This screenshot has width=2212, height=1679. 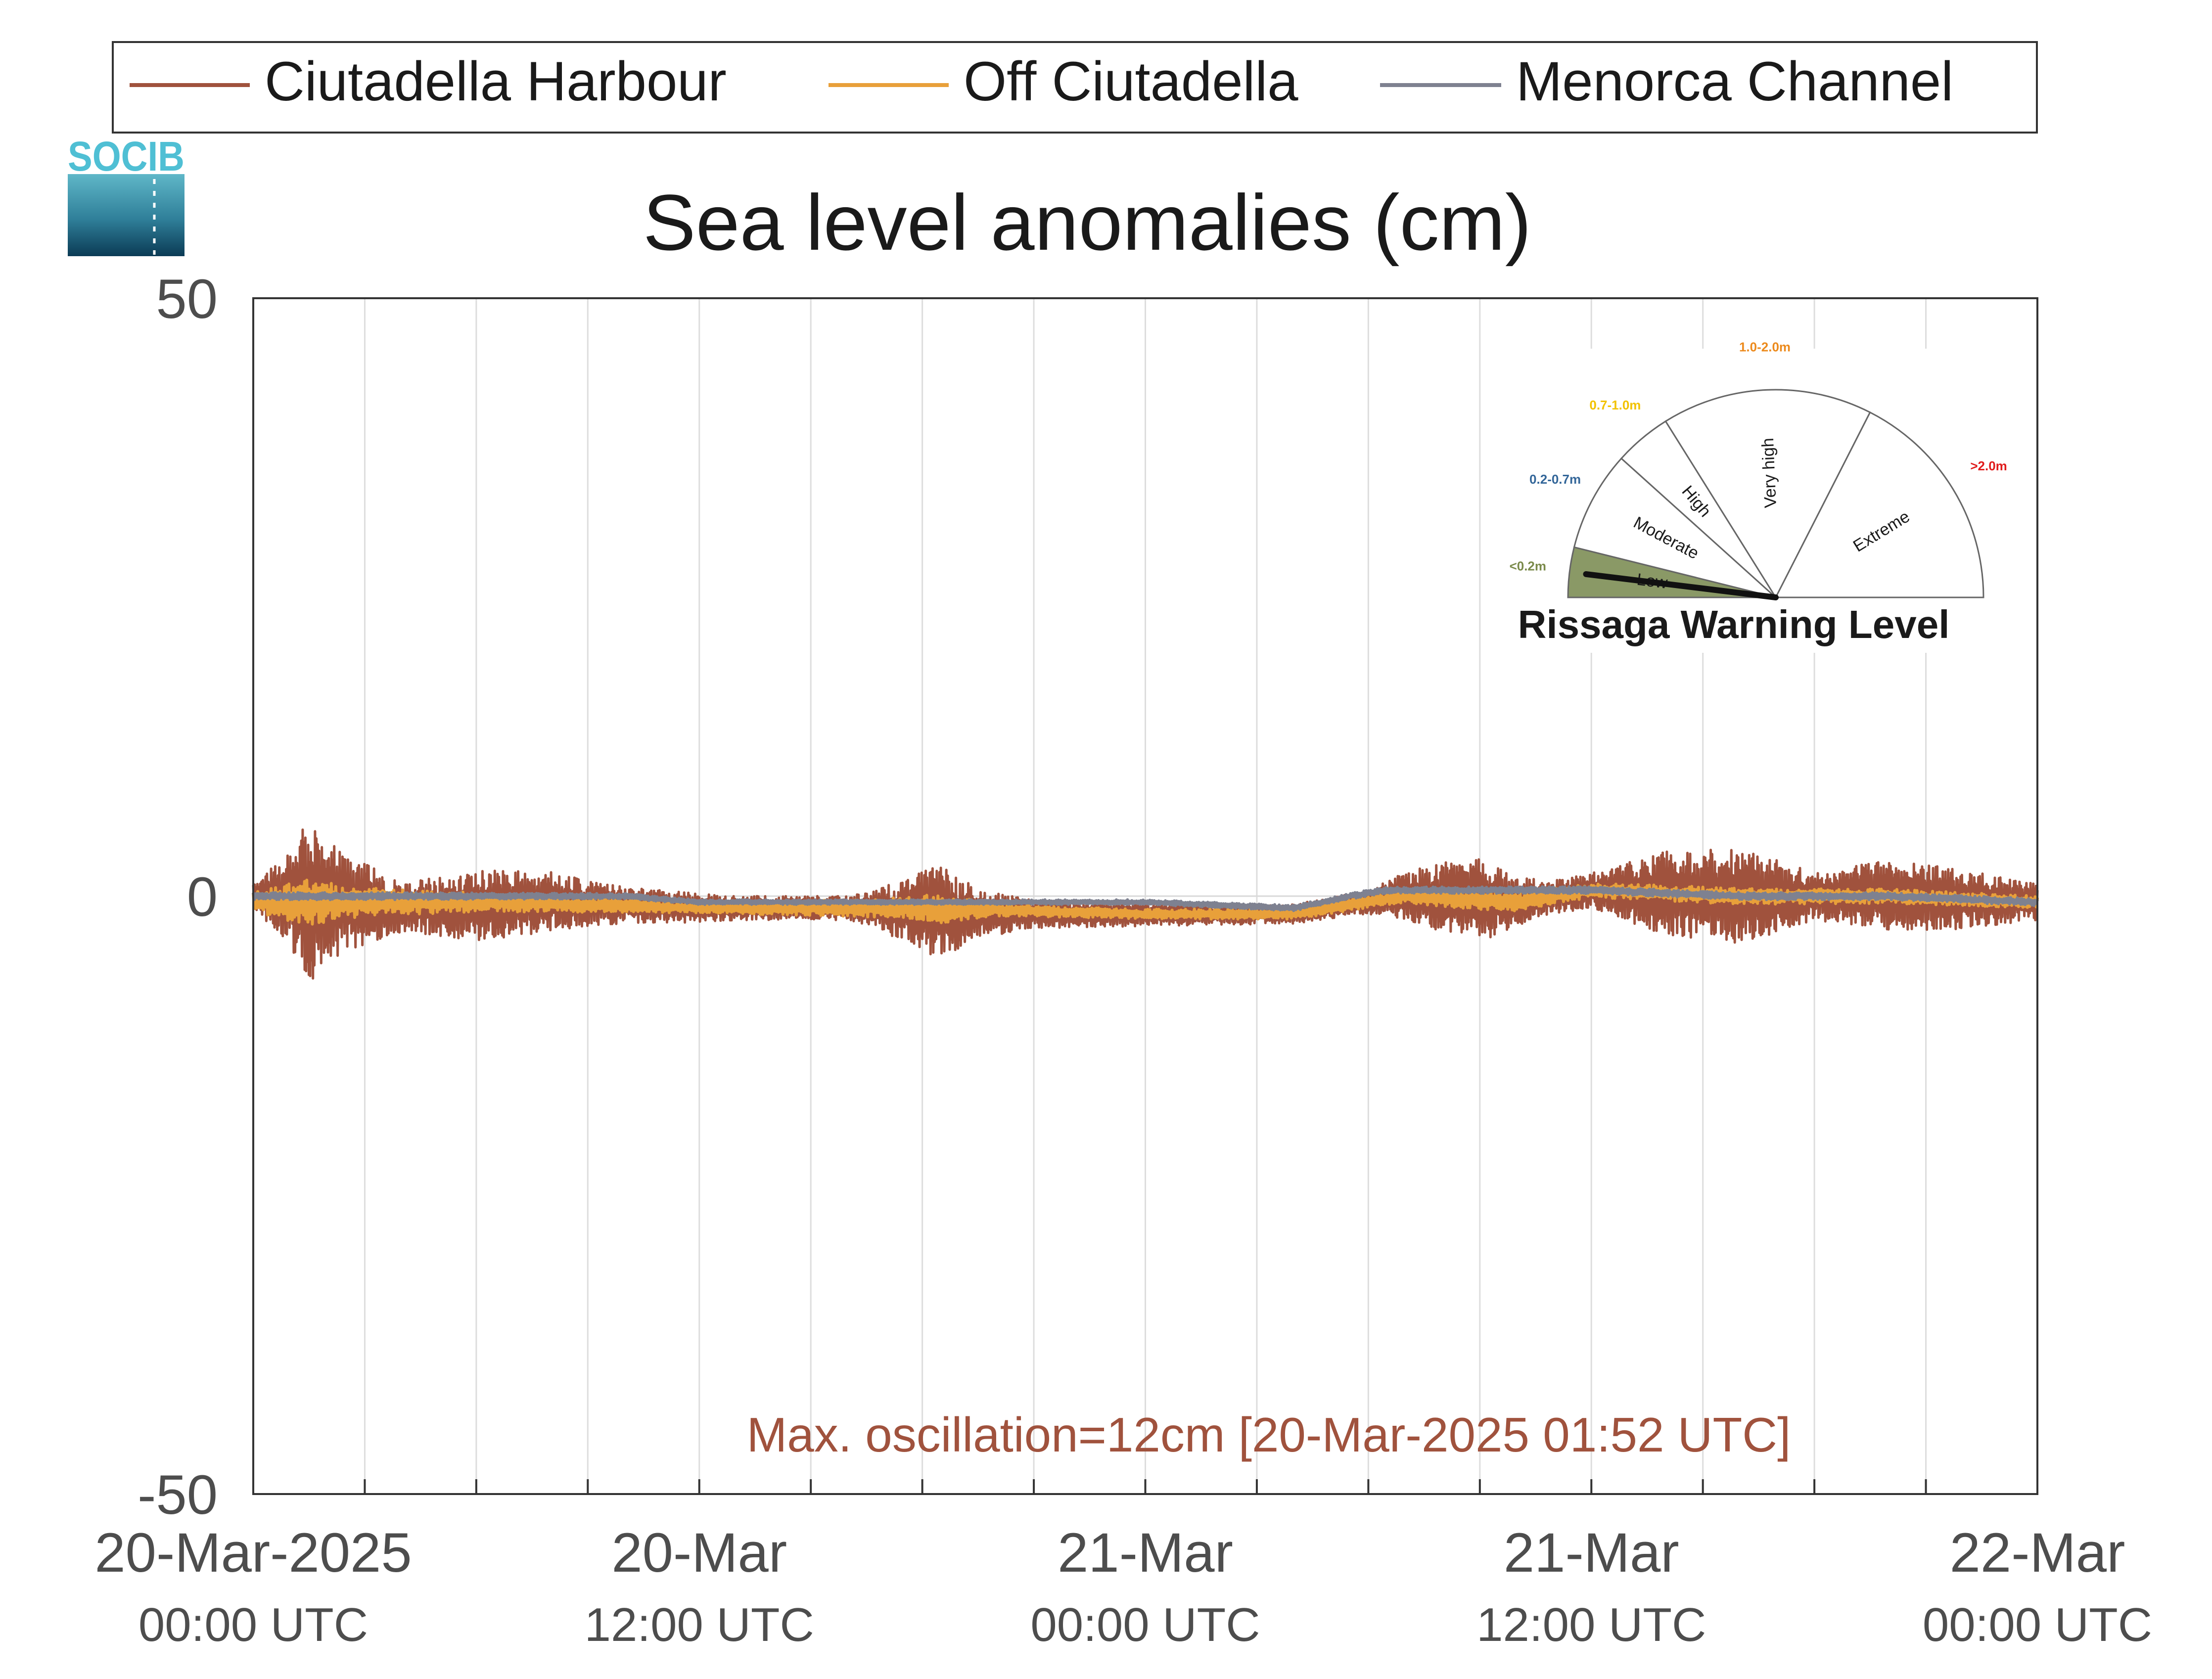 I want to click on legend-box, so click(x=1075, y=87).